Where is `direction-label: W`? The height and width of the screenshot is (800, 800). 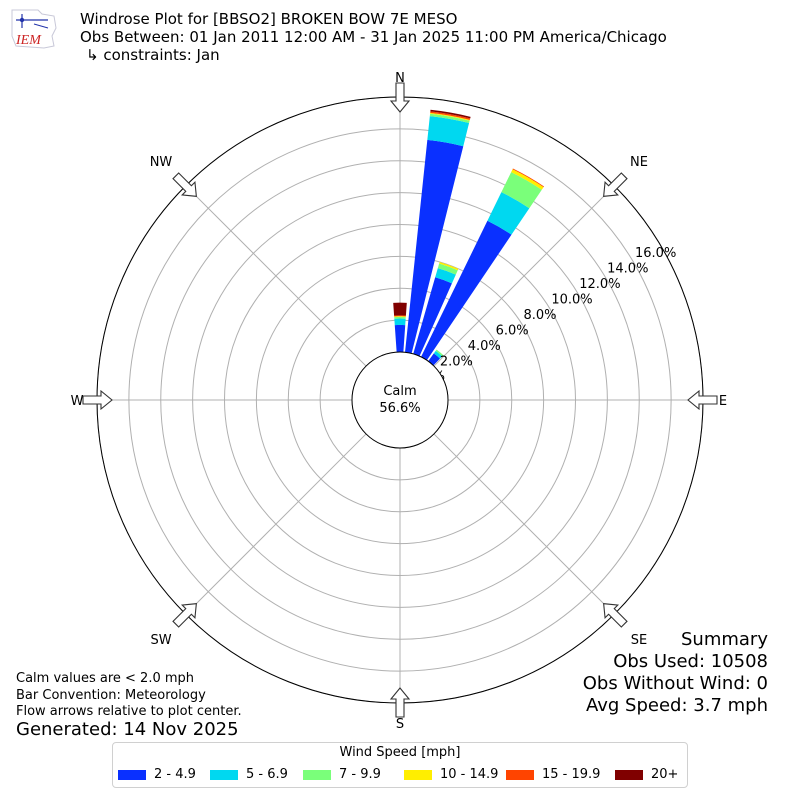 direction-label: W is located at coordinates (77, 401).